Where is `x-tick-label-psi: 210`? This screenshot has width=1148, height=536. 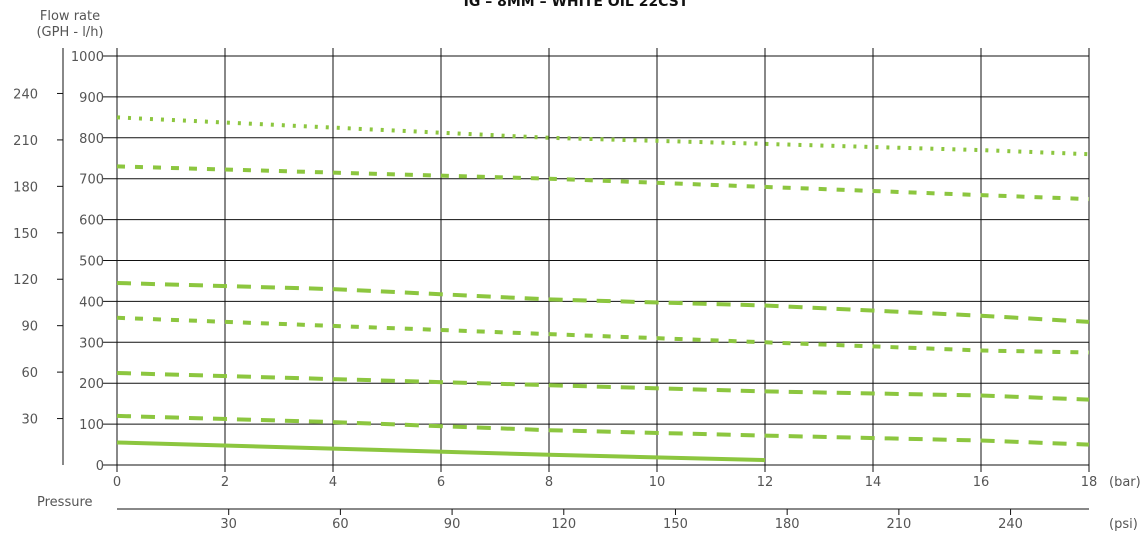 x-tick-label-psi: 210 is located at coordinates (898, 524).